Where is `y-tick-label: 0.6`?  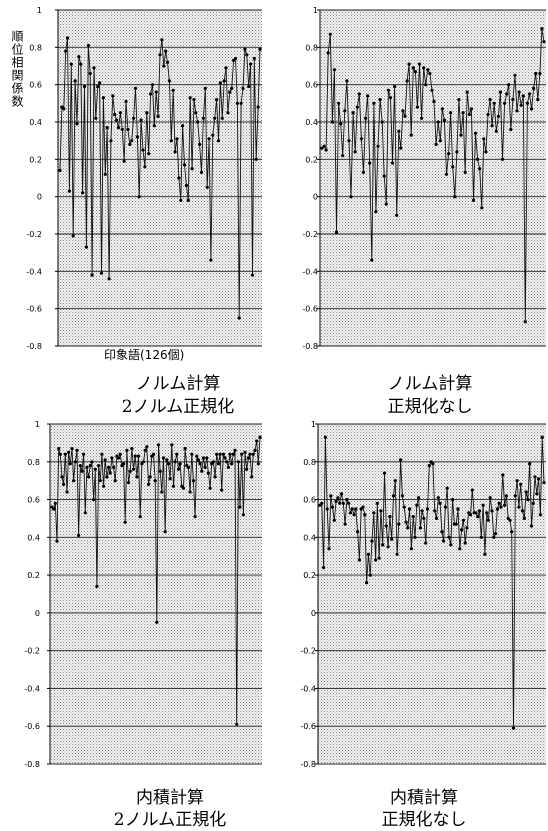
y-tick-label: 0.6 is located at coordinates (33, 500).